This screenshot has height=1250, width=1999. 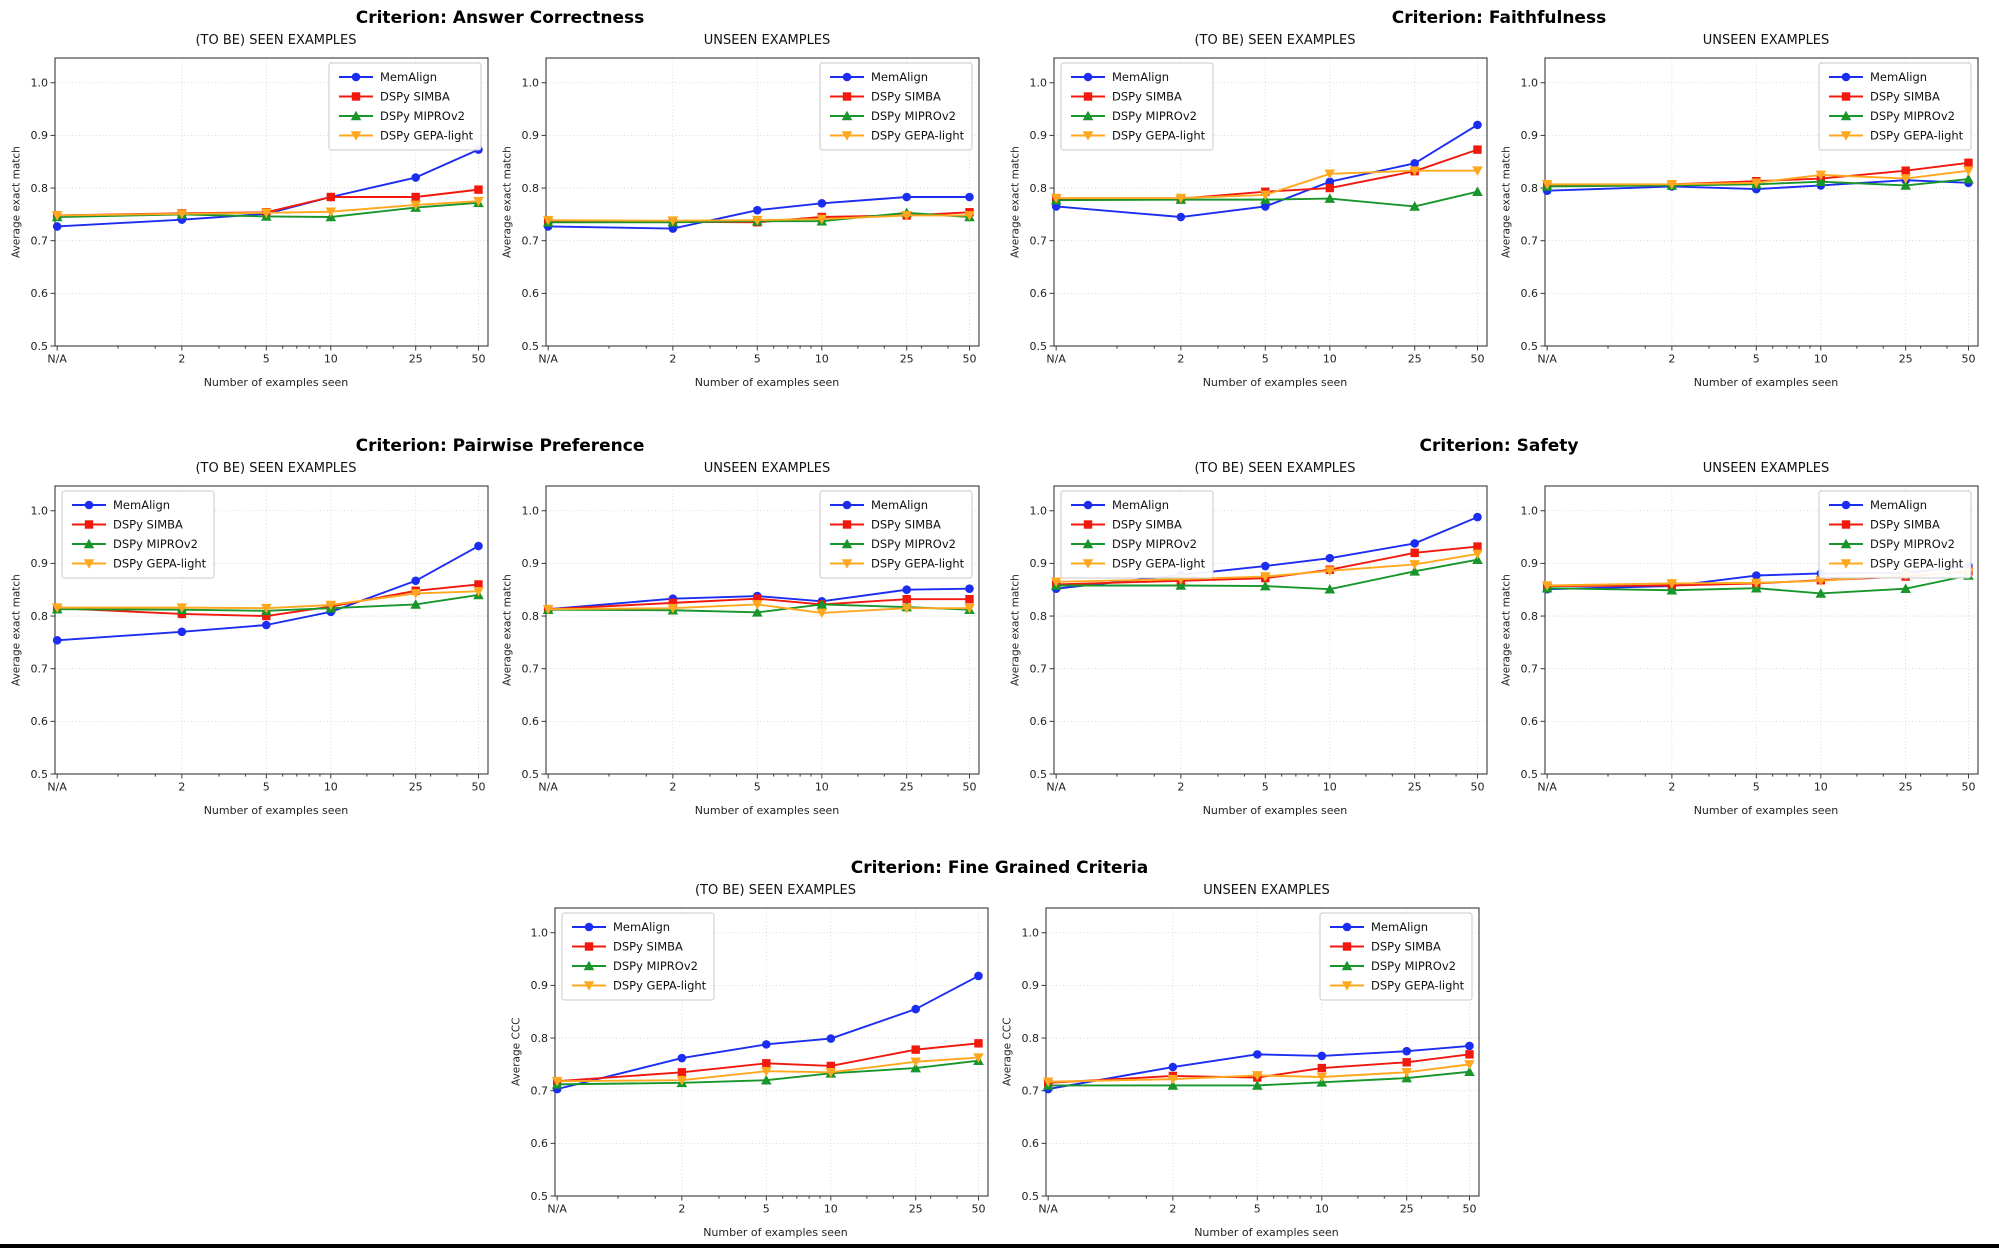 What do you see at coordinates (1275, 40) in the screenshot?
I see `subplot-title: (TO BE) SEEN EXAMPLES` at bounding box center [1275, 40].